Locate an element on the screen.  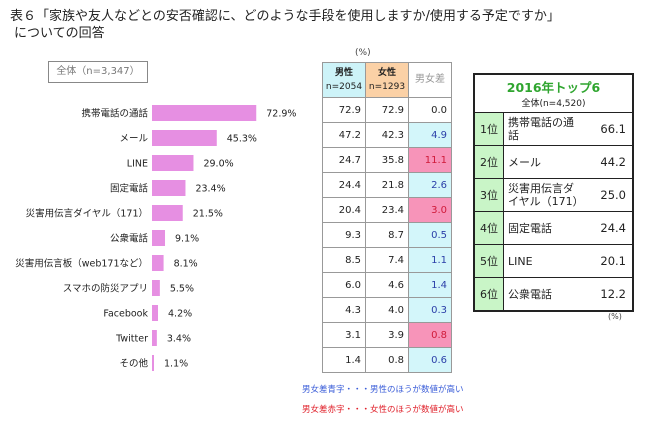
value-label: 9.1% is located at coordinates (187, 239).